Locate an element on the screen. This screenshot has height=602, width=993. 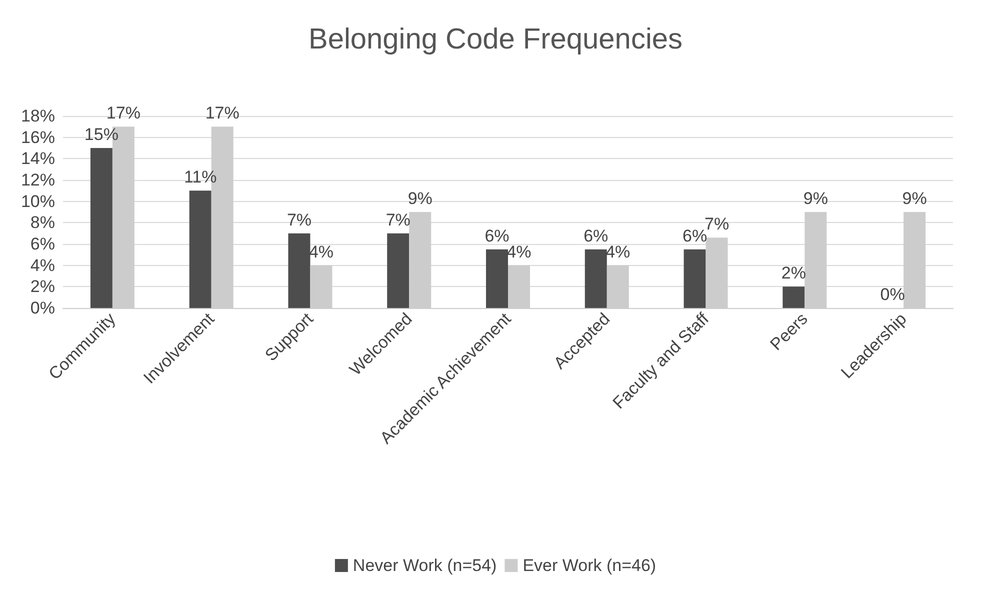
chart-title: Belonging Code Frequencies is located at coordinates (495, 40).